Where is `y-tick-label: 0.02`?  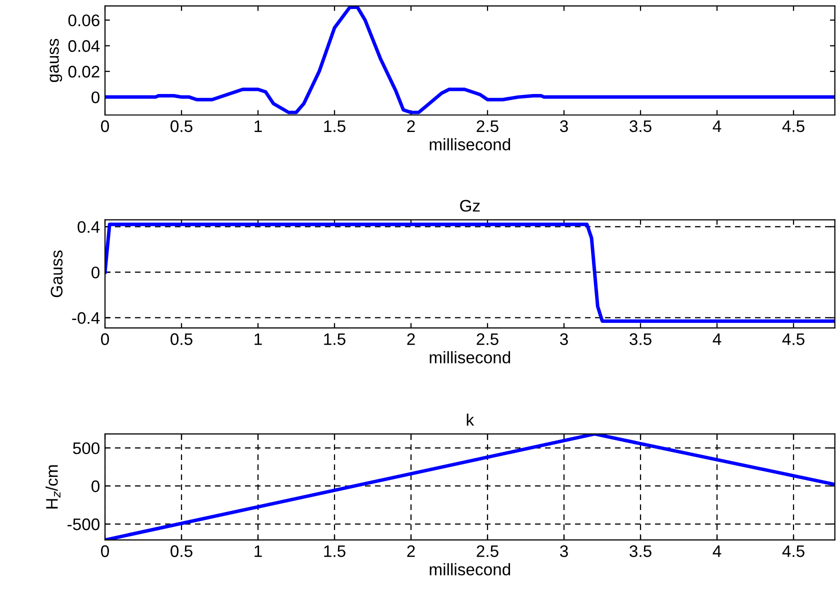
y-tick-label: 0.02 is located at coordinates (84, 72).